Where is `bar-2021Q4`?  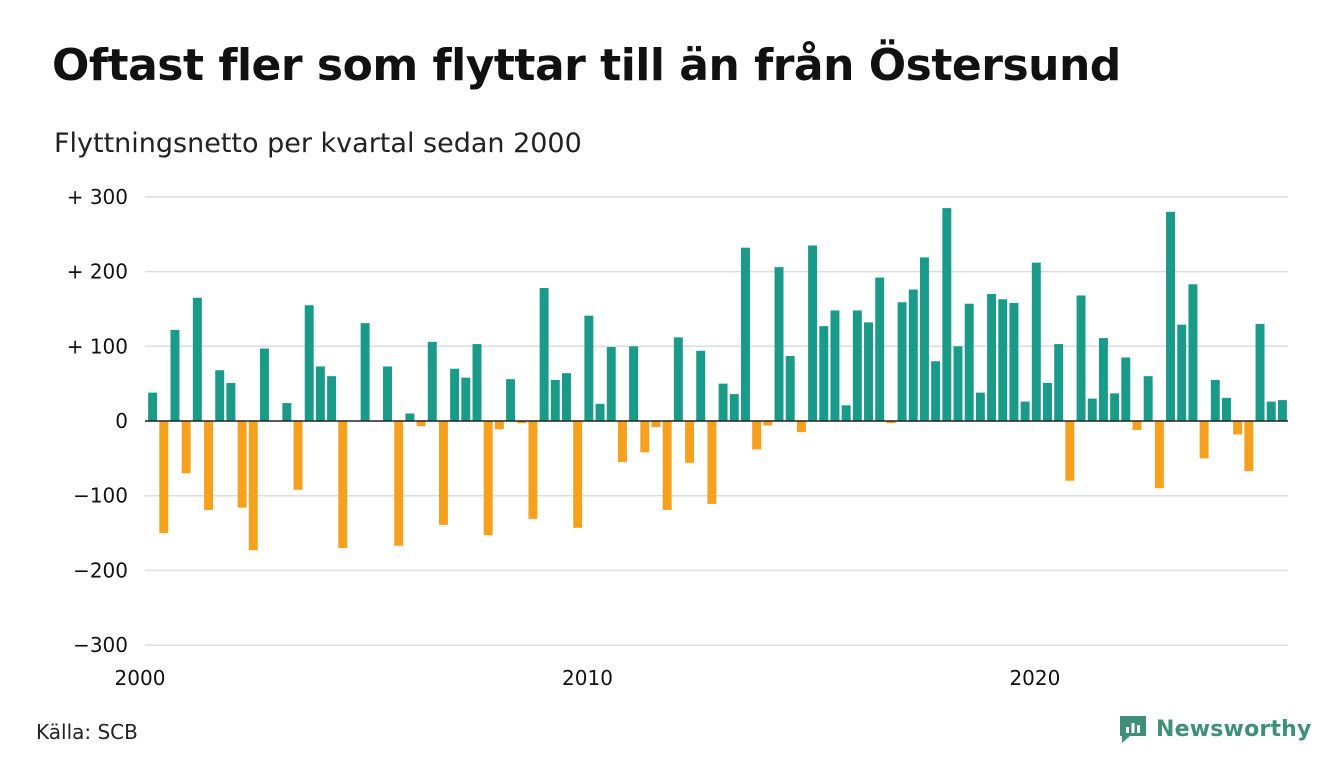
bar-2021Q4 is located at coordinates (1126, 389).